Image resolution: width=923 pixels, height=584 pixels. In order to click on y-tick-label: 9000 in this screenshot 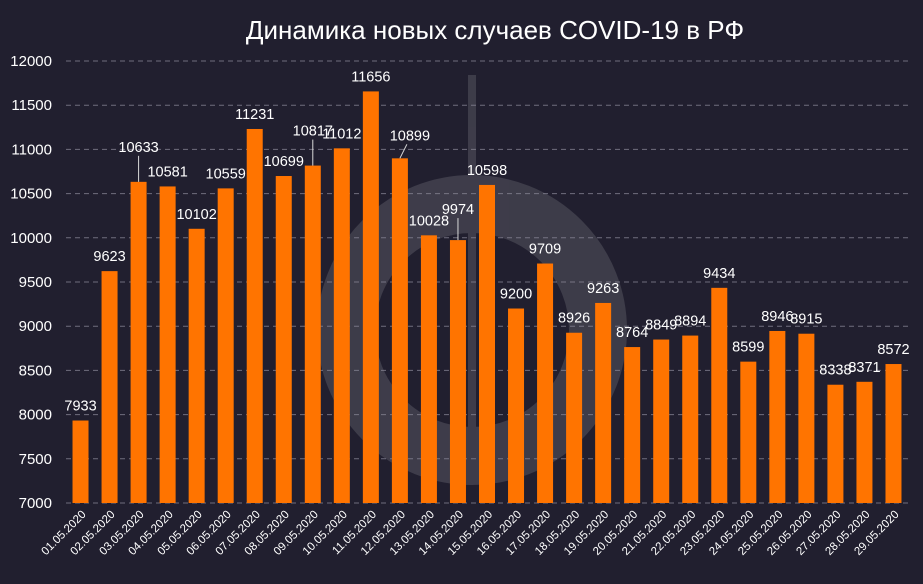, I will do `click(35, 326)`.